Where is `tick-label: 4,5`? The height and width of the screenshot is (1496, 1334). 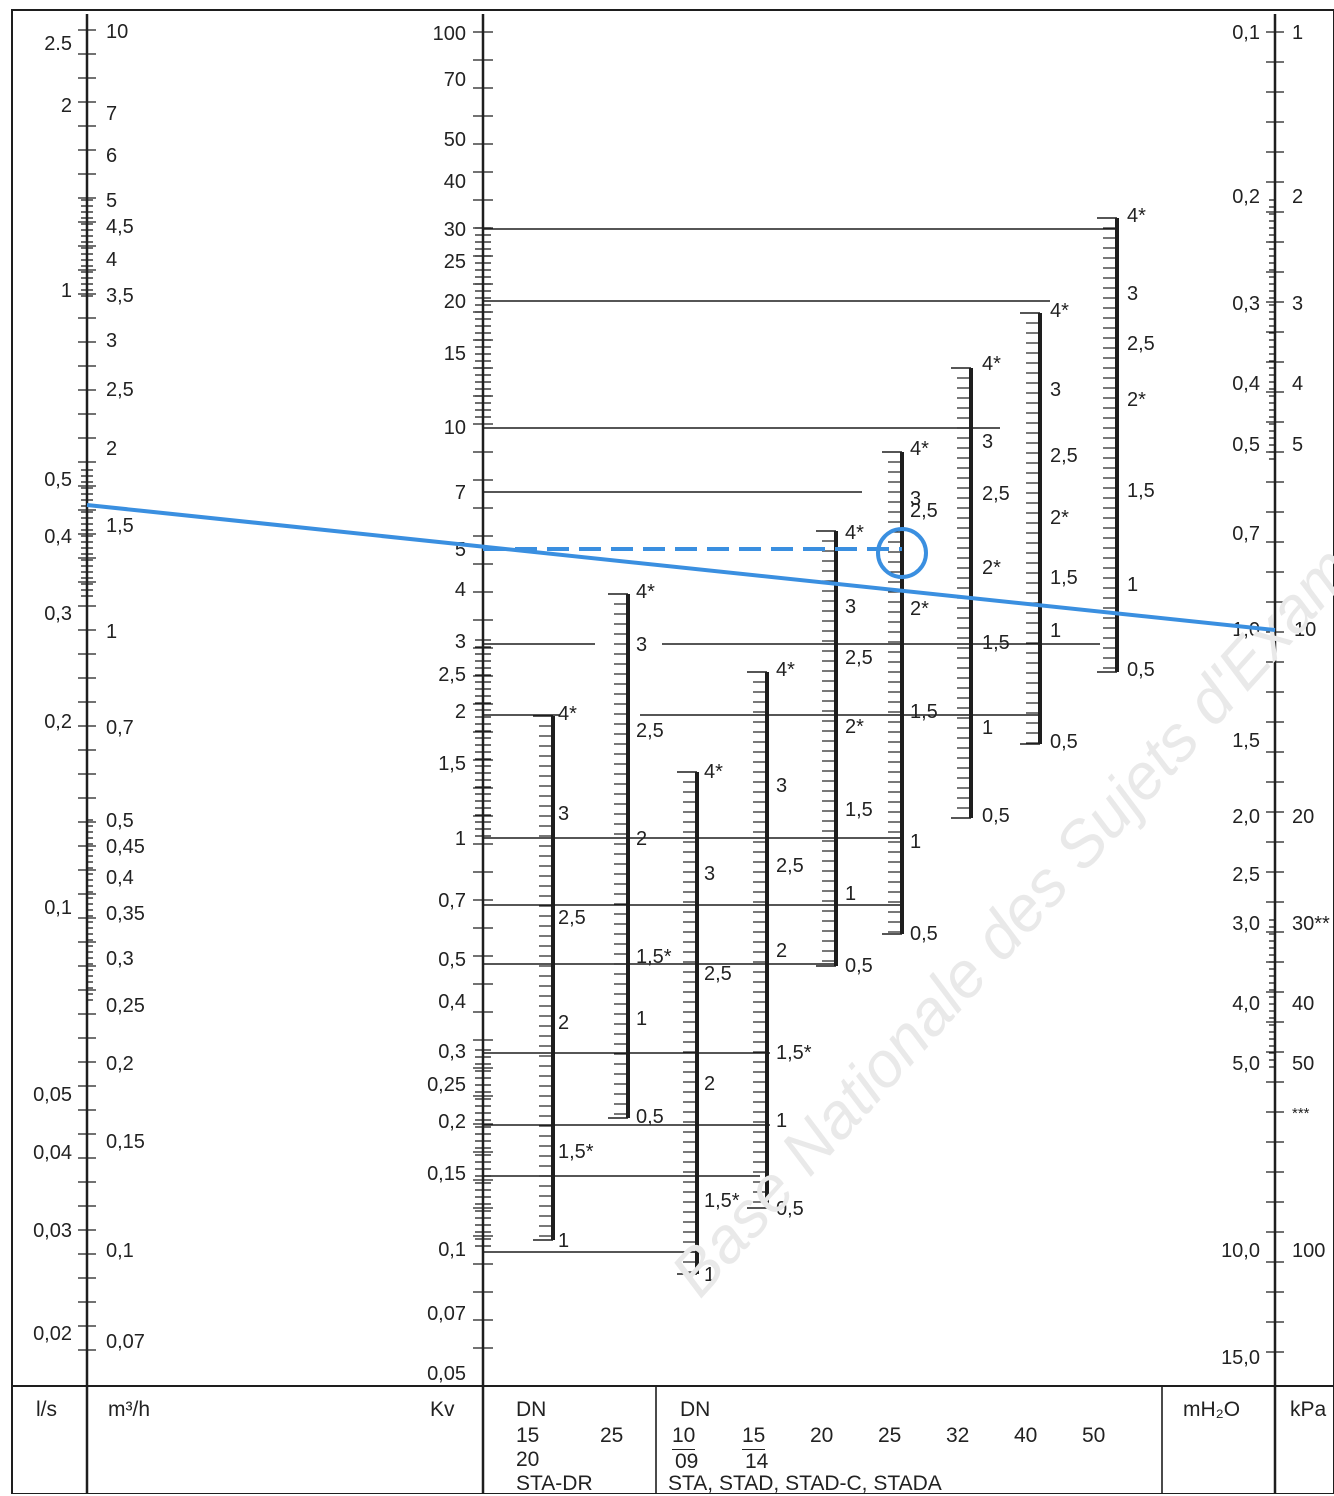
tick-label: 4,5 is located at coordinates (120, 227).